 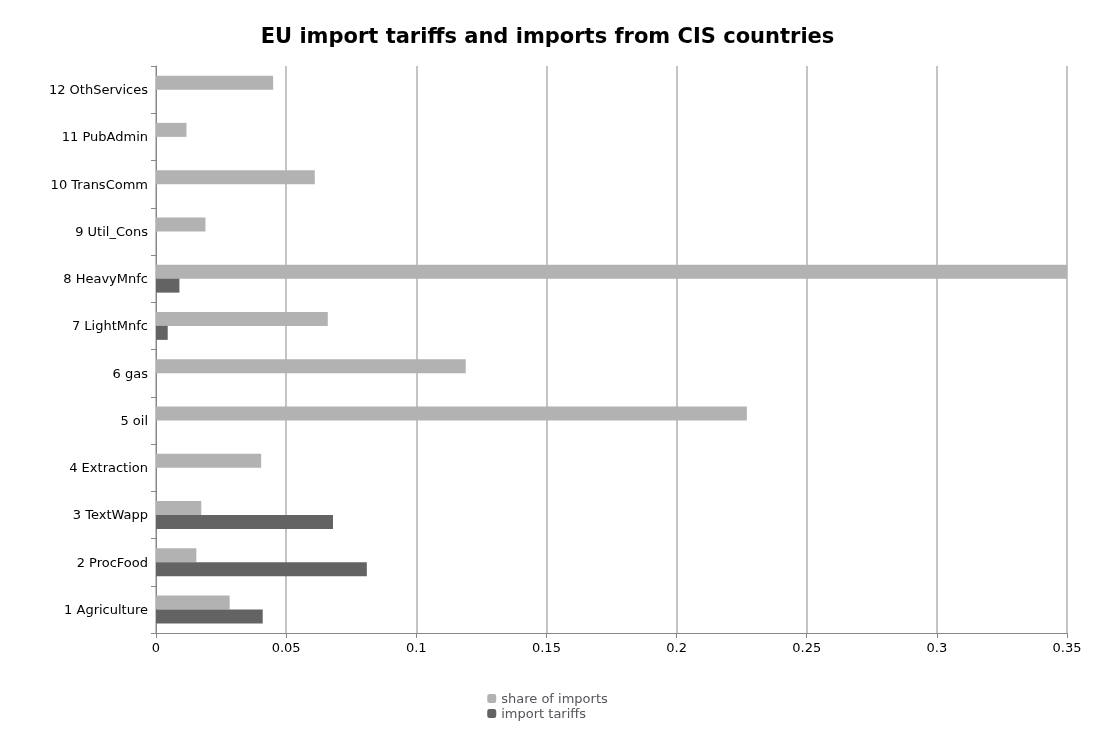 I want to click on y-tick-label: 4 Extraction, so click(x=108, y=468).